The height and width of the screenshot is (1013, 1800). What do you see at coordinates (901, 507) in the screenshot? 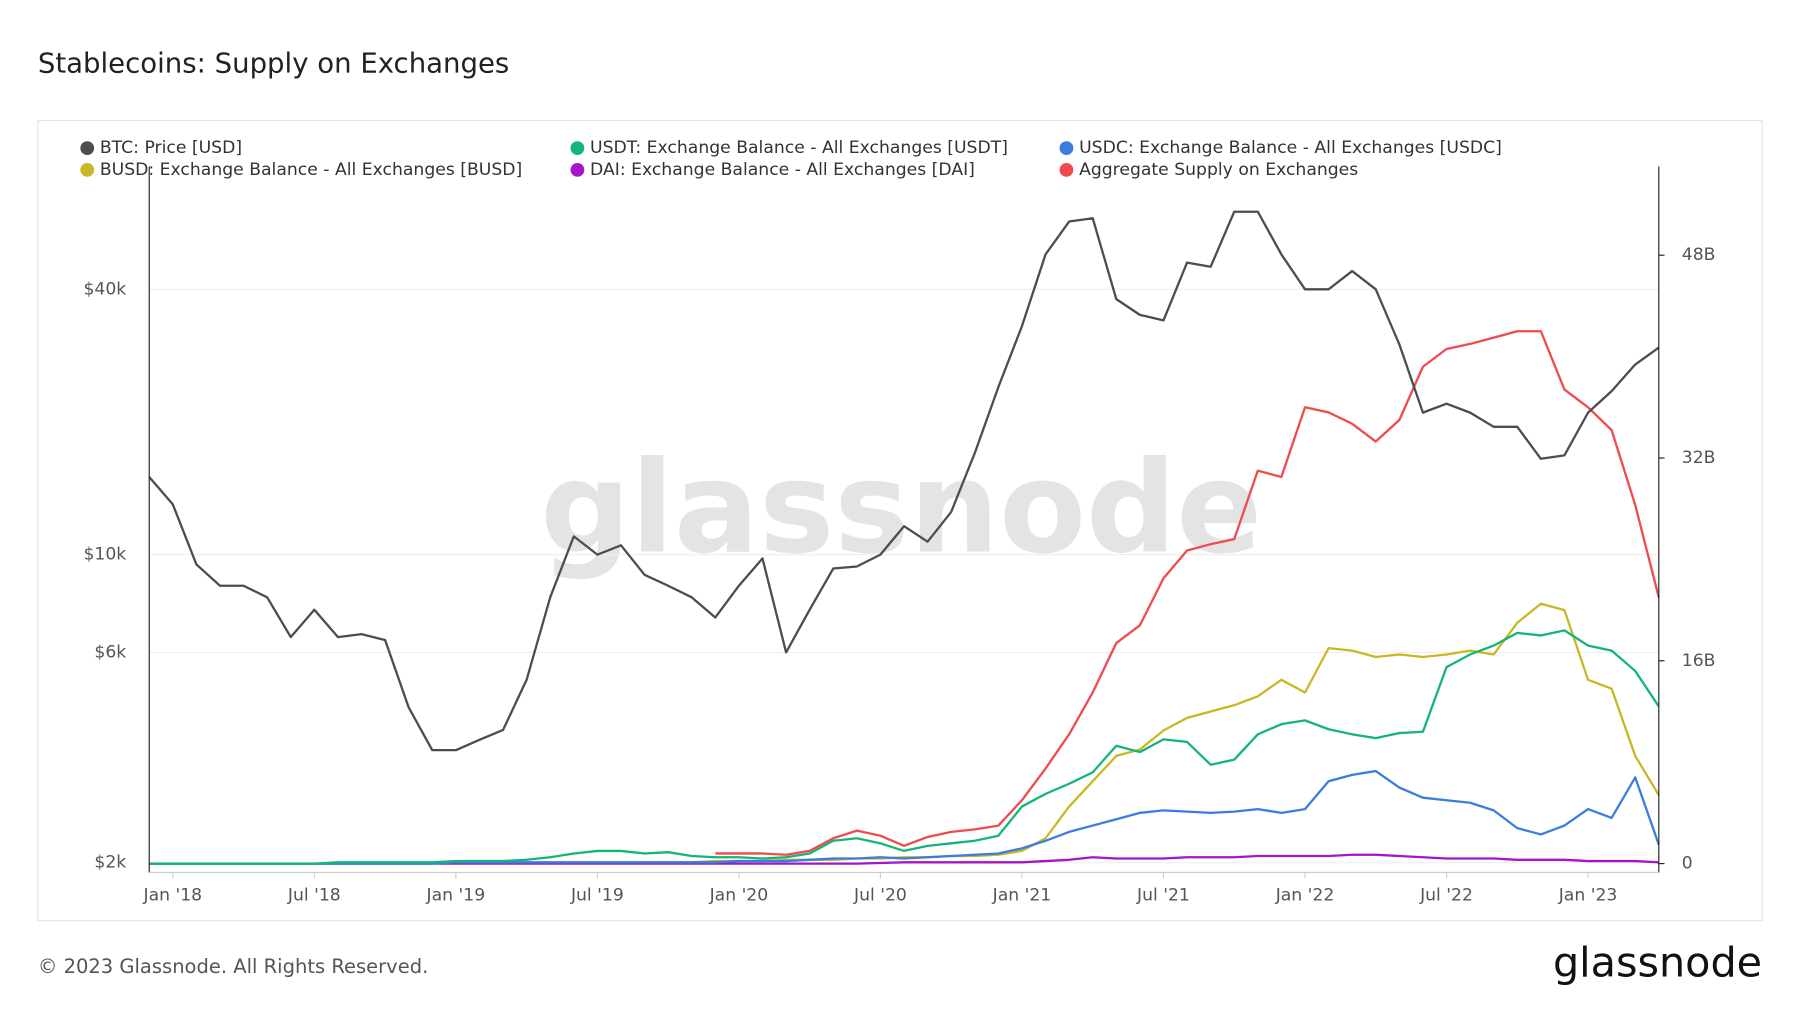
I see `watermark: glassnode` at bounding box center [901, 507].